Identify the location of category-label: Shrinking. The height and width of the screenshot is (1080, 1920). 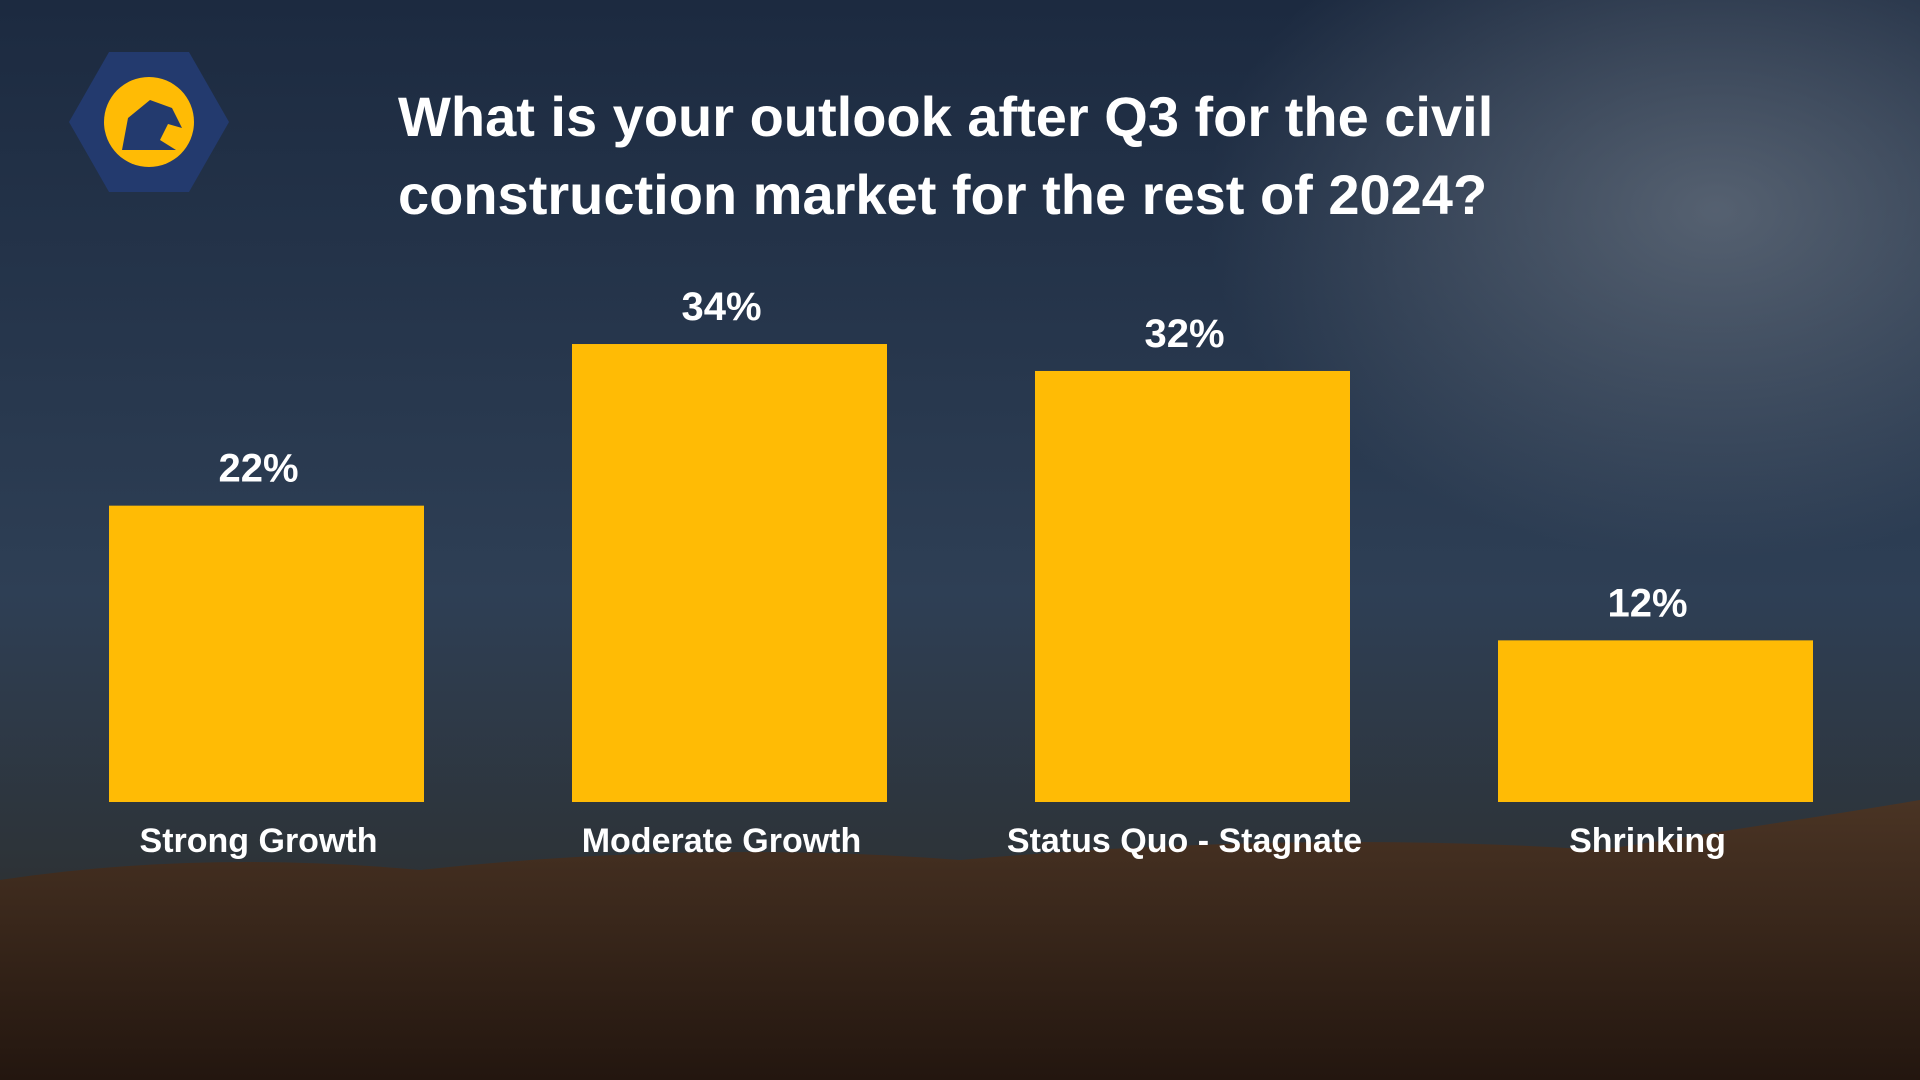
(1647, 841).